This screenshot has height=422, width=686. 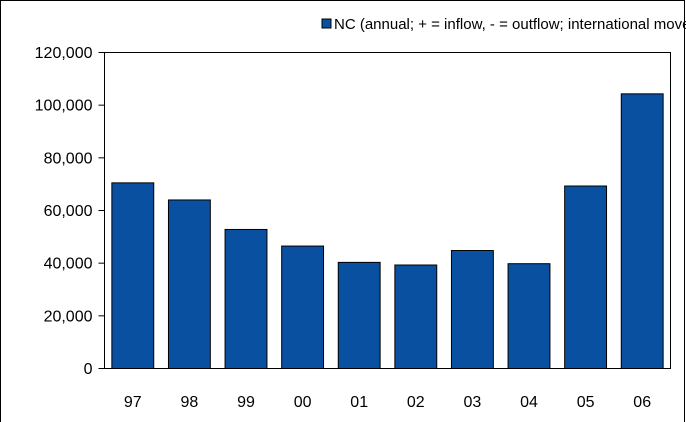 What do you see at coordinates (416, 402) in the screenshot?
I see `x-tick-label: 02` at bounding box center [416, 402].